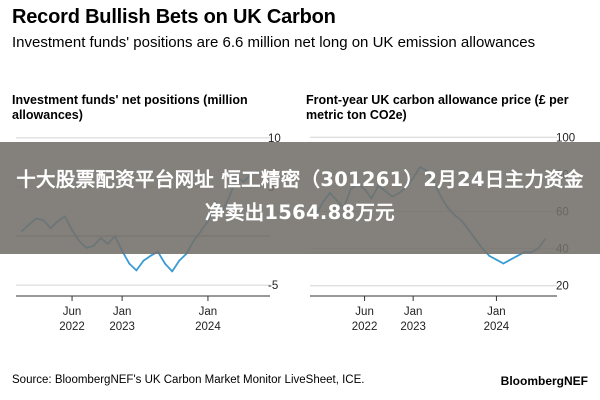 The height and width of the screenshot is (400, 600). Describe the element at coordinates (174, 17) in the screenshot. I see `chart-title: Record Bullish Bets on UK Carbon` at that location.